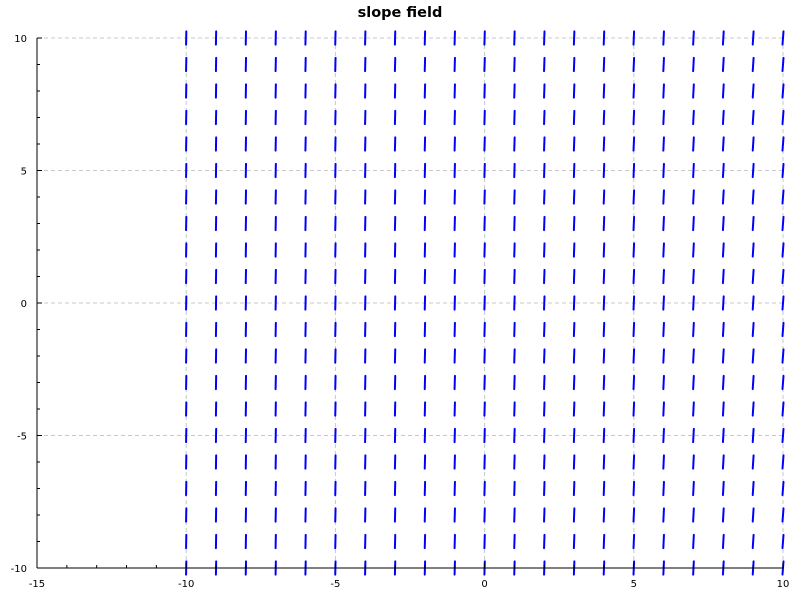 The width and height of the screenshot is (800, 600). I want to click on x-tick-label: -10, so click(186, 584).